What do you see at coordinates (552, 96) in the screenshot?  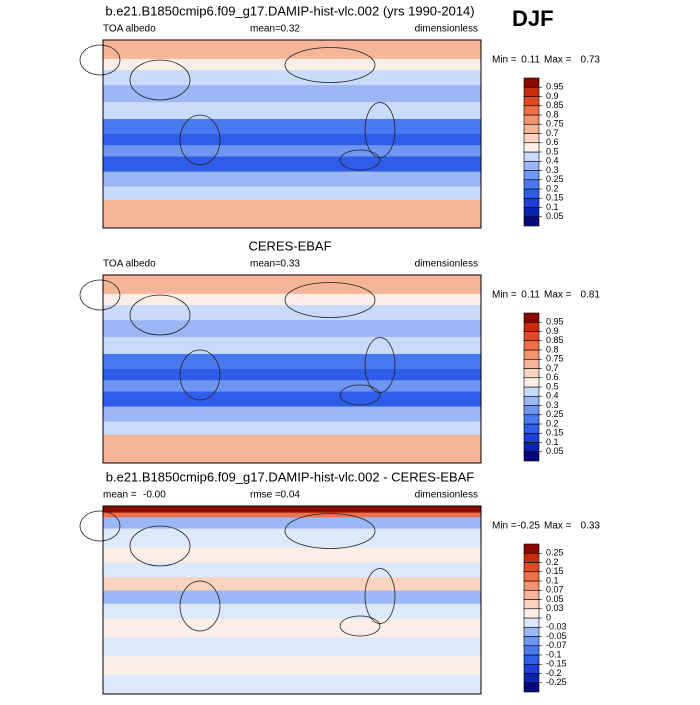 I see `colorbar-label: 0.9` at bounding box center [552, 96].